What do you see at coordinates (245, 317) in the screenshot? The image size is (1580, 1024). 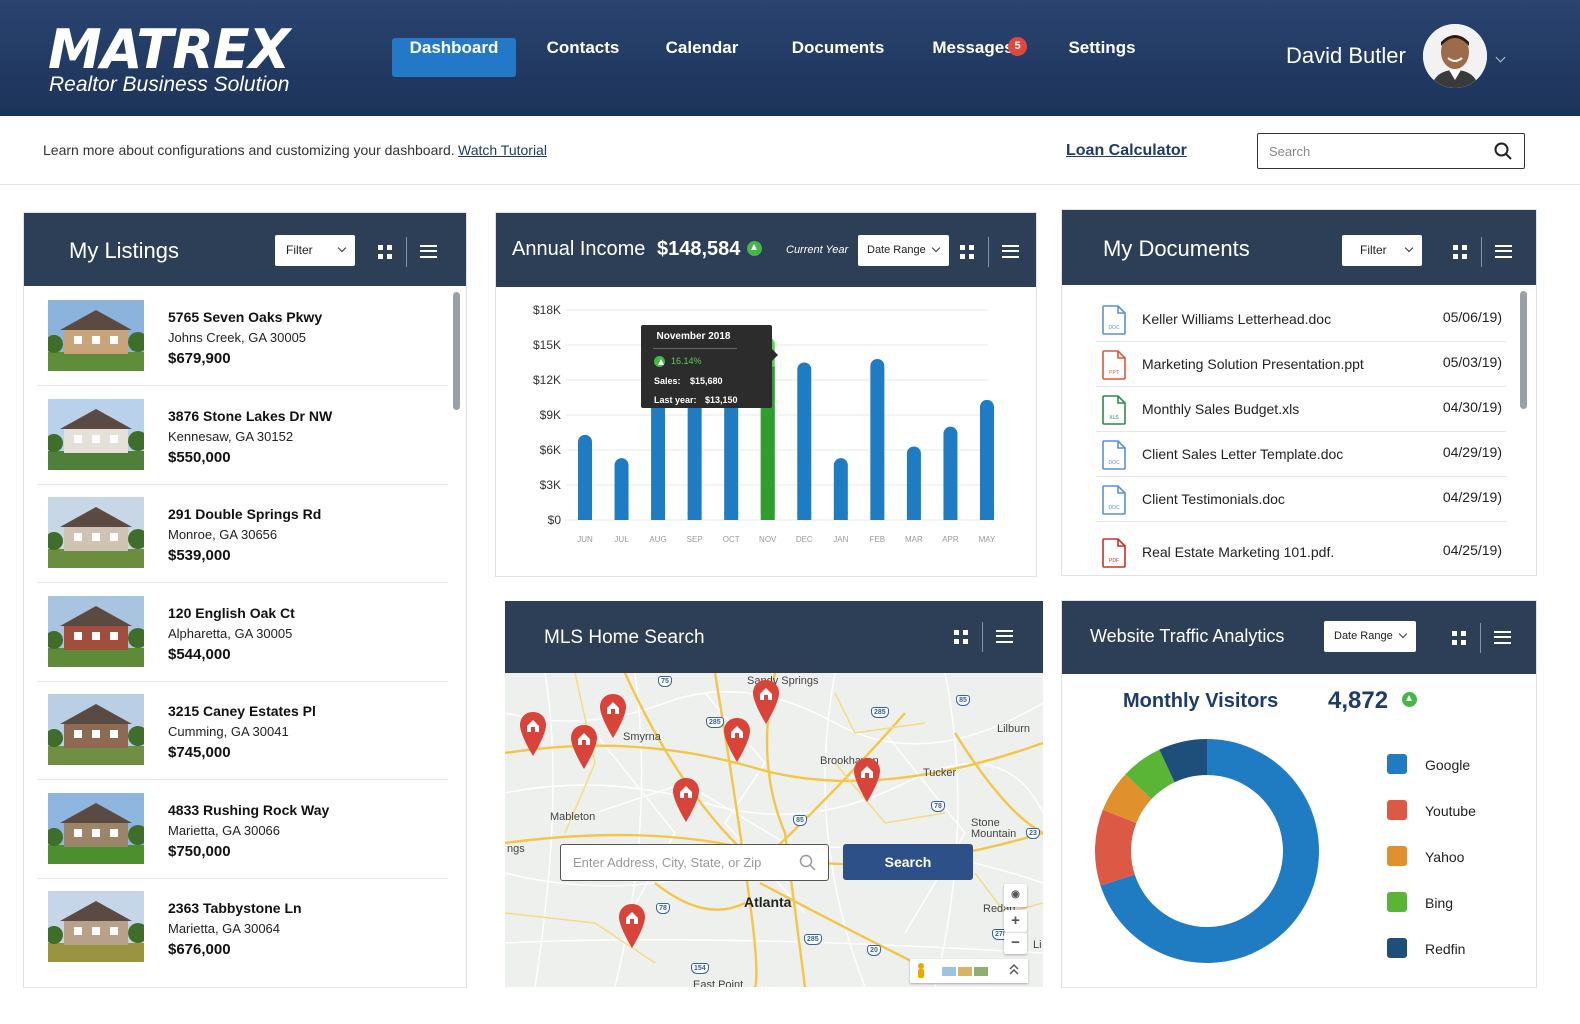 I see `listing-address: 5765 Seven Oaks Pkwy` at bounding box center [245, 317].